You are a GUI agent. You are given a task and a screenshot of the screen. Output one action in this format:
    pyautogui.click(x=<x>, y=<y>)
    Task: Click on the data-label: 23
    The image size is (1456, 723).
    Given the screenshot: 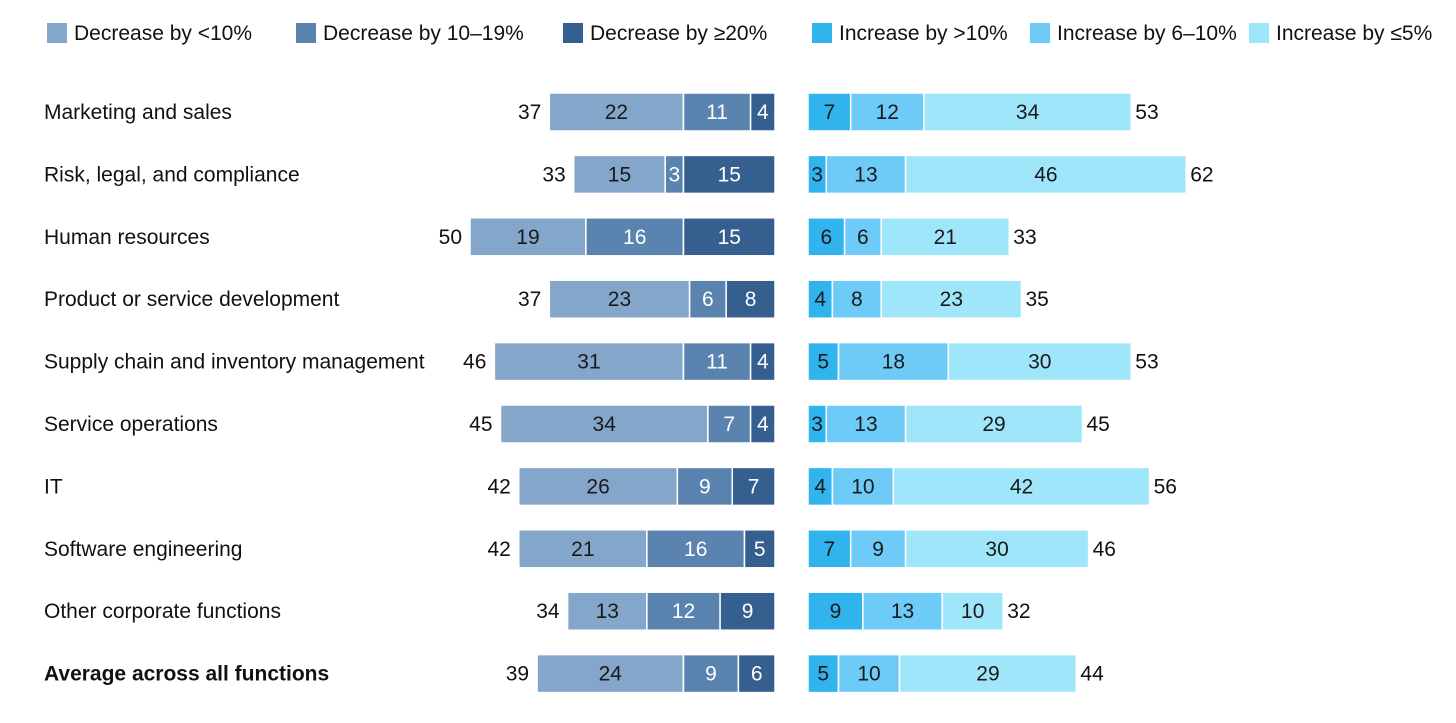 What is the action you would take?
    pyautogui.click(x=619, y=299)
    